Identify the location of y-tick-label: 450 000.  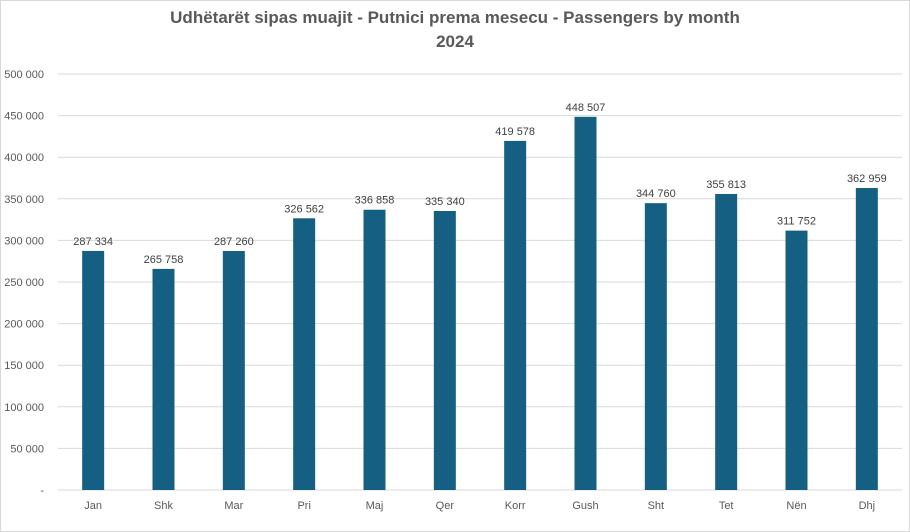
(24, 117).